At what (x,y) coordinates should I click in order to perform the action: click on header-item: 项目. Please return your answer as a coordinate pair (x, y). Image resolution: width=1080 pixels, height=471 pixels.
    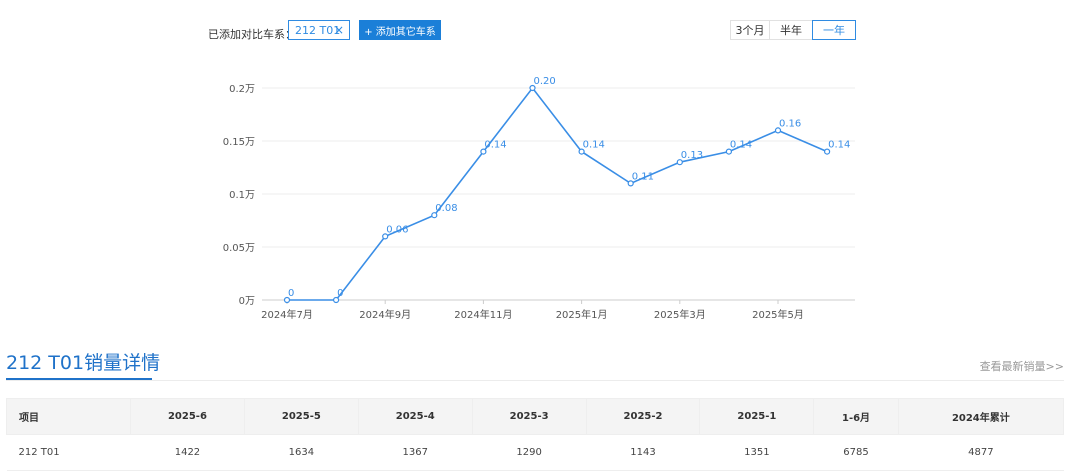
    Looking at the image, I should click on (68, 416).